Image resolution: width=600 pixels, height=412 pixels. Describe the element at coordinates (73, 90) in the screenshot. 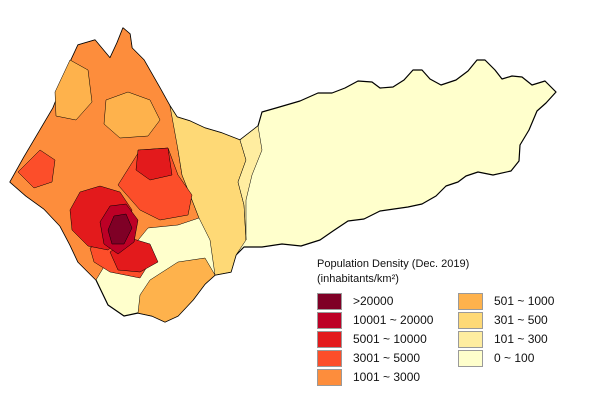

I see `district-northwest` at that location.